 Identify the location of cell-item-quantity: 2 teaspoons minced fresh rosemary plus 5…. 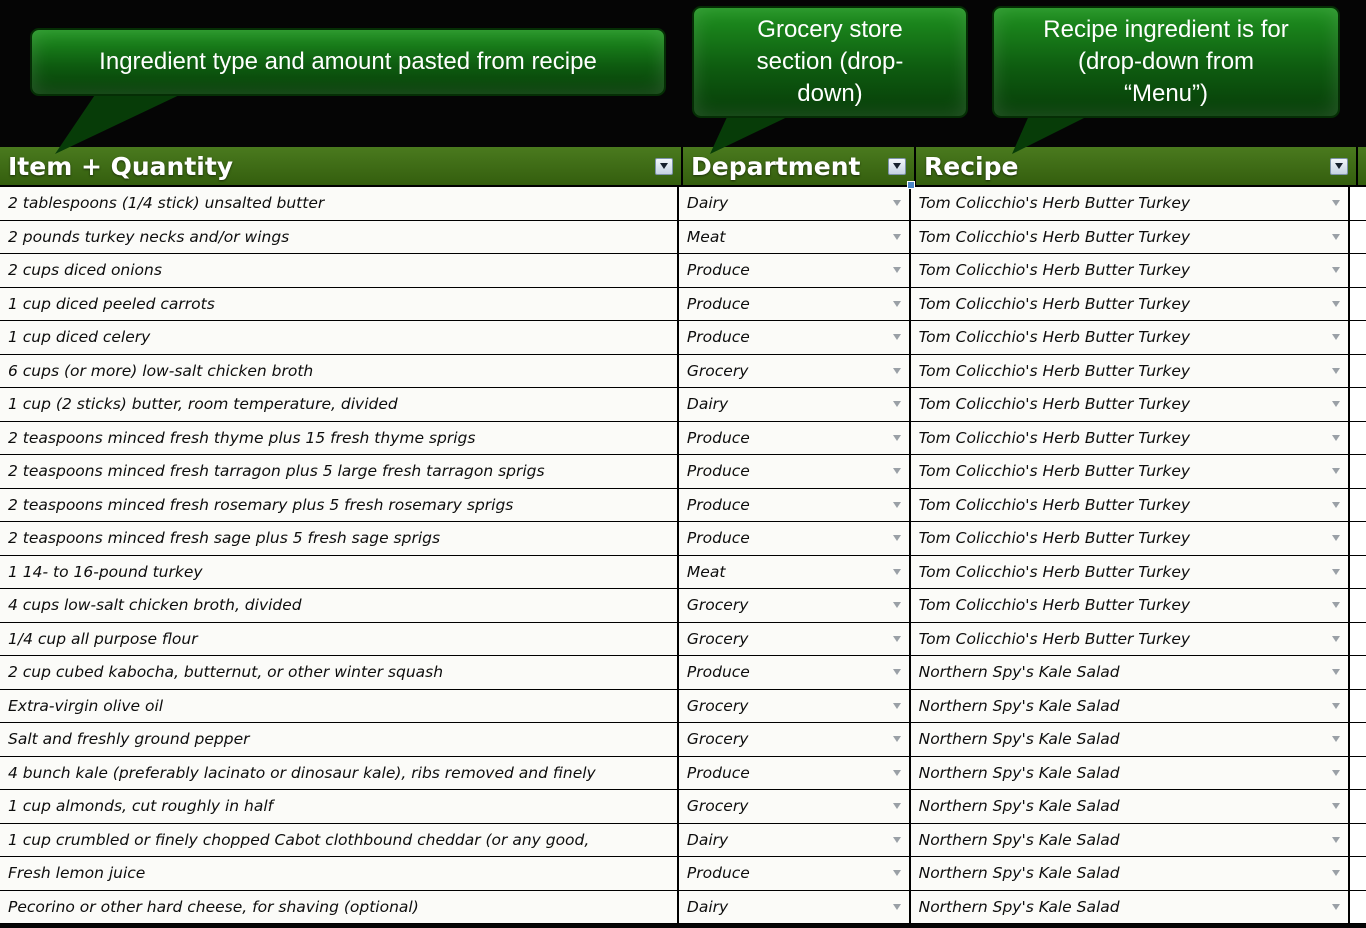
(339, 504).